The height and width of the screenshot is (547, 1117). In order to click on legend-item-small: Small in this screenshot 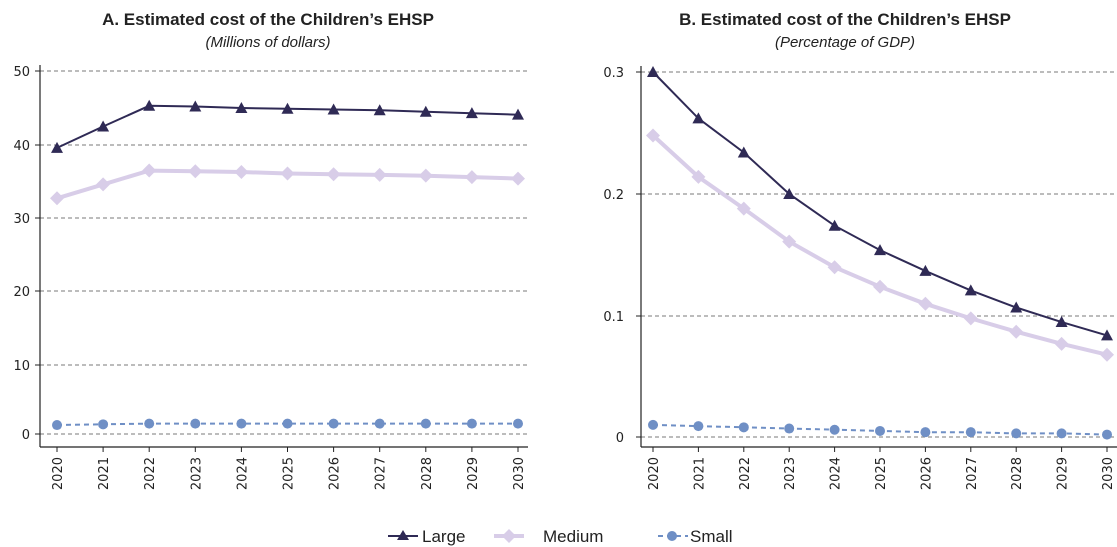, I will do `click(695, 536)`.